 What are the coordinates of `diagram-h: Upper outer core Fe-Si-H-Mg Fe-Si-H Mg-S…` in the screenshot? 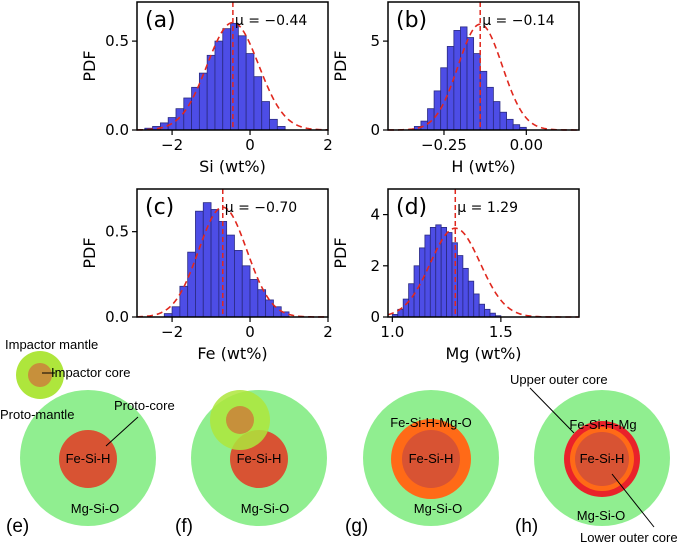 It's located at (594, 458).